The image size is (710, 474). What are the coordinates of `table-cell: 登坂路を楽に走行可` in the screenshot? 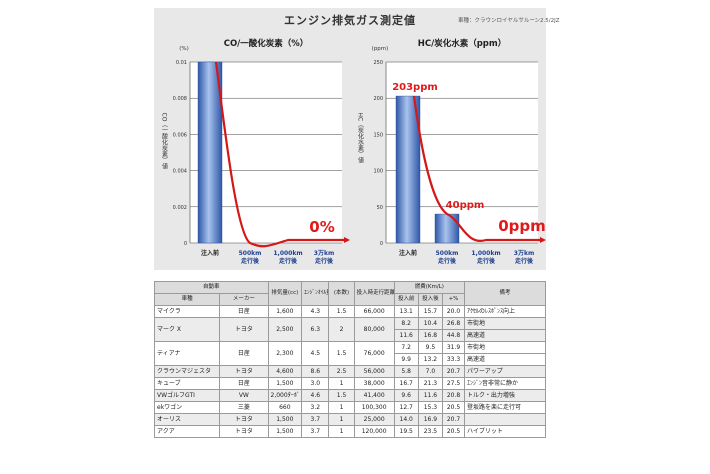 It's located at (505, 407).